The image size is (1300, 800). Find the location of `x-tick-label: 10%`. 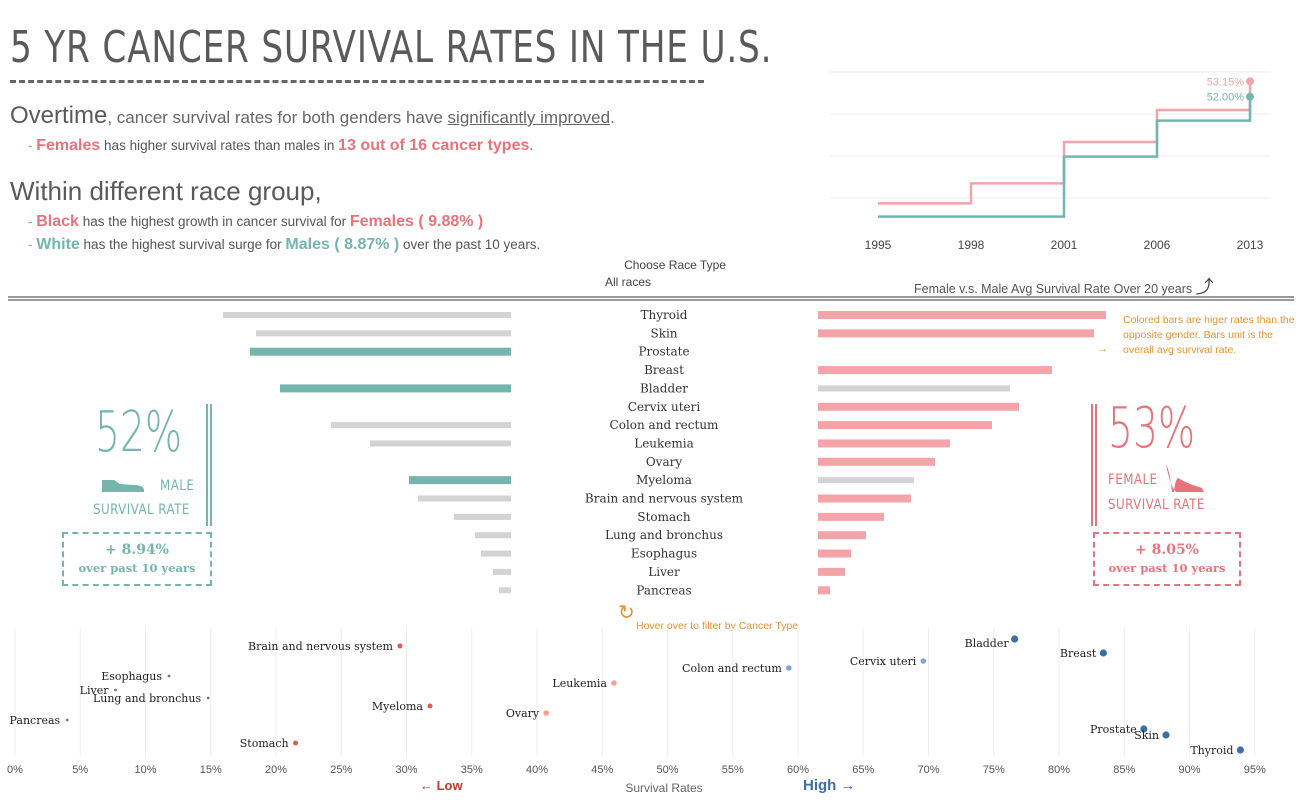

x-tick-label: 10% is located at coordinates (145, 770).